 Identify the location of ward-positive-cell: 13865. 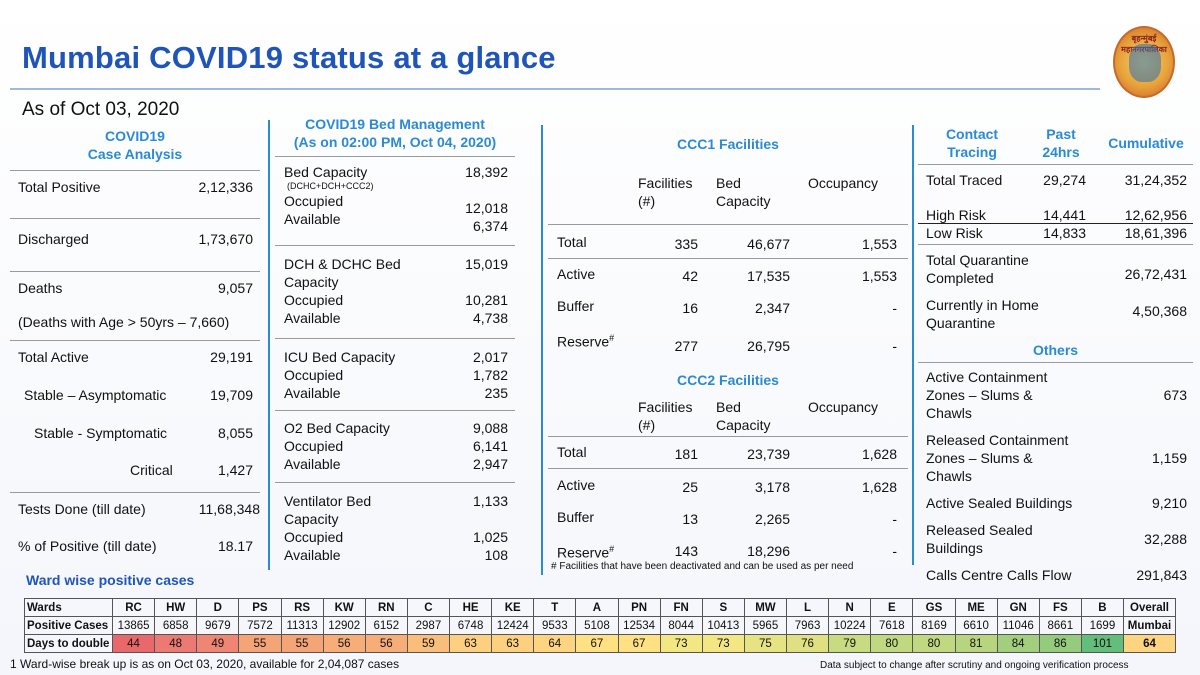
(133, 625).